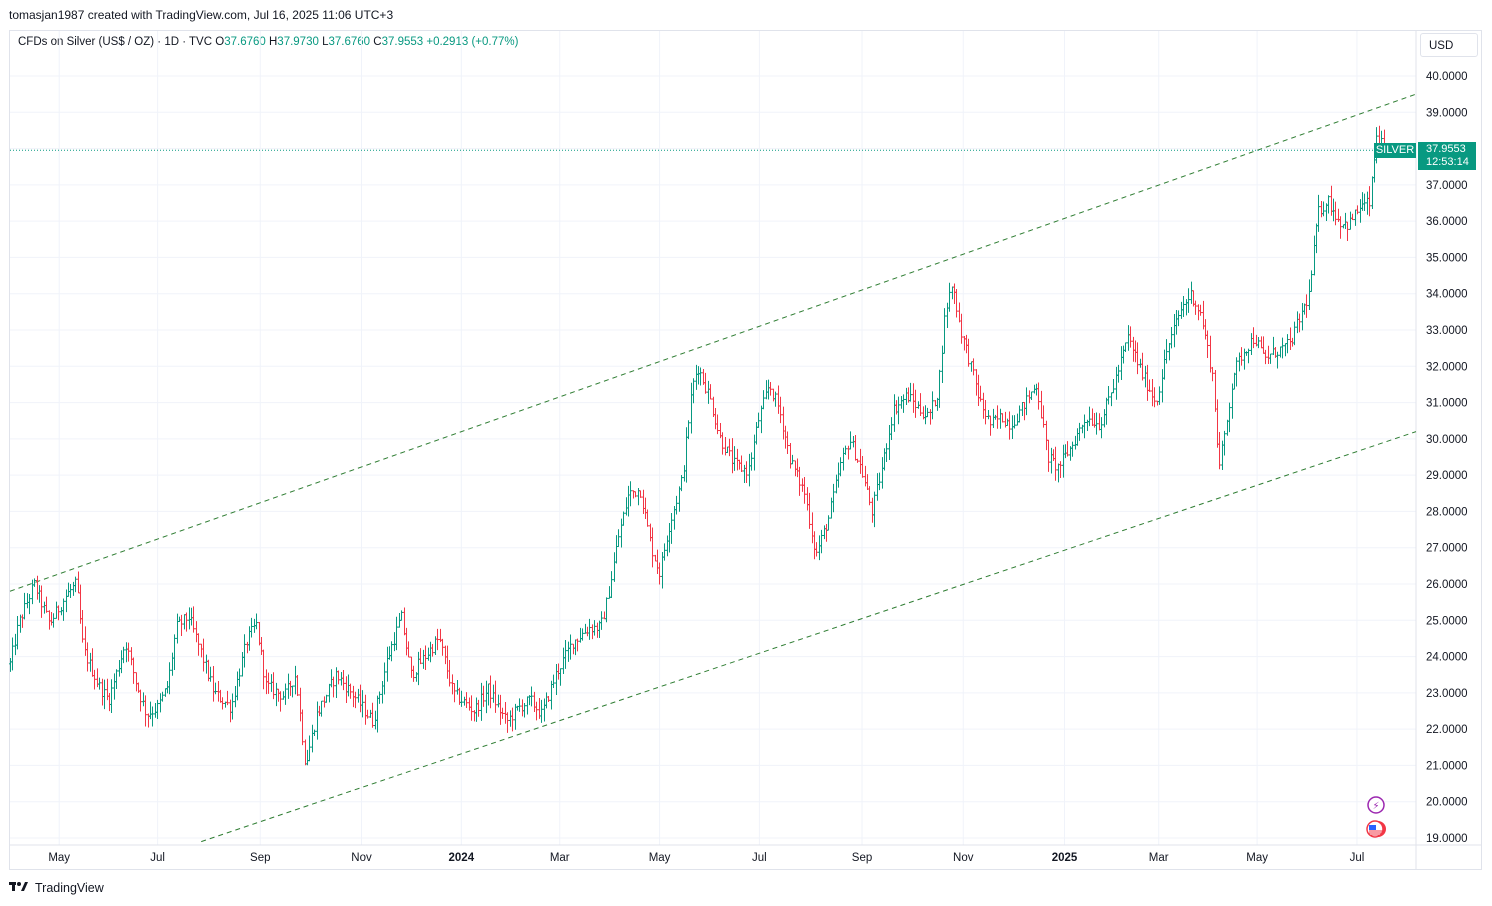 The height and width of the screenshot is (906, 1492). What do you see at coordinates (1447, 222) in the screenshot?
I see `price-axis-label: 36.0000` at bounding box center [1447, 222].